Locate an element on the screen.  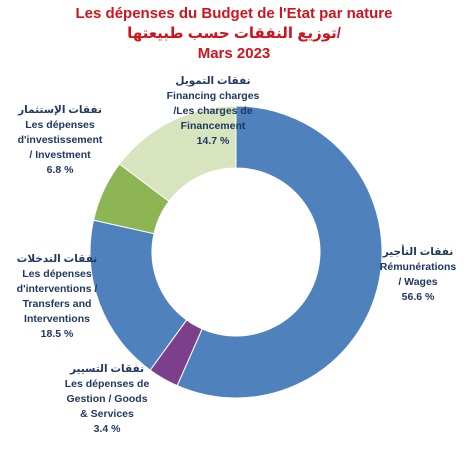
slice-label-line: Gestion / Goods is located at coordinates (107, 399).